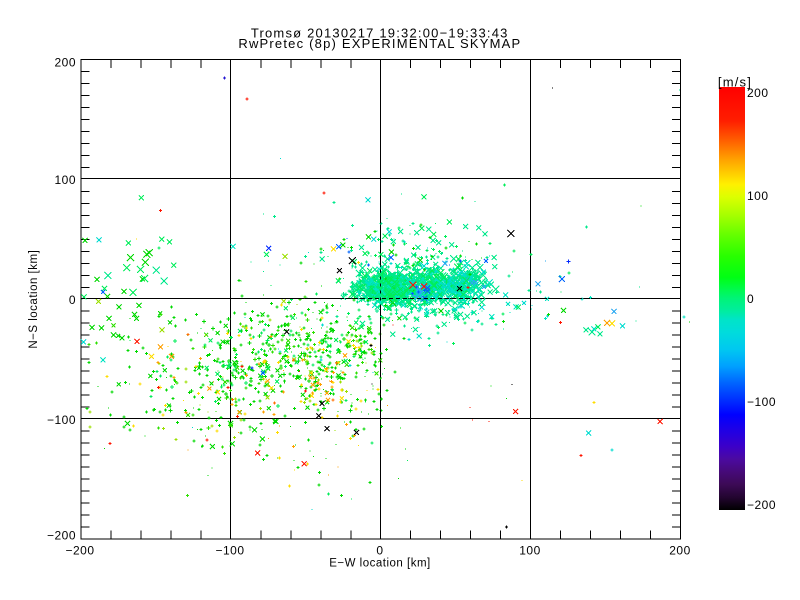 This screenshot has width=800, height=600. I want to click on svg-text:RwPretec (8p) EXPERIMENTAL SKY: RwPretec (8p) EXPERIMENTAL SKYMAP, so click(379, 43).